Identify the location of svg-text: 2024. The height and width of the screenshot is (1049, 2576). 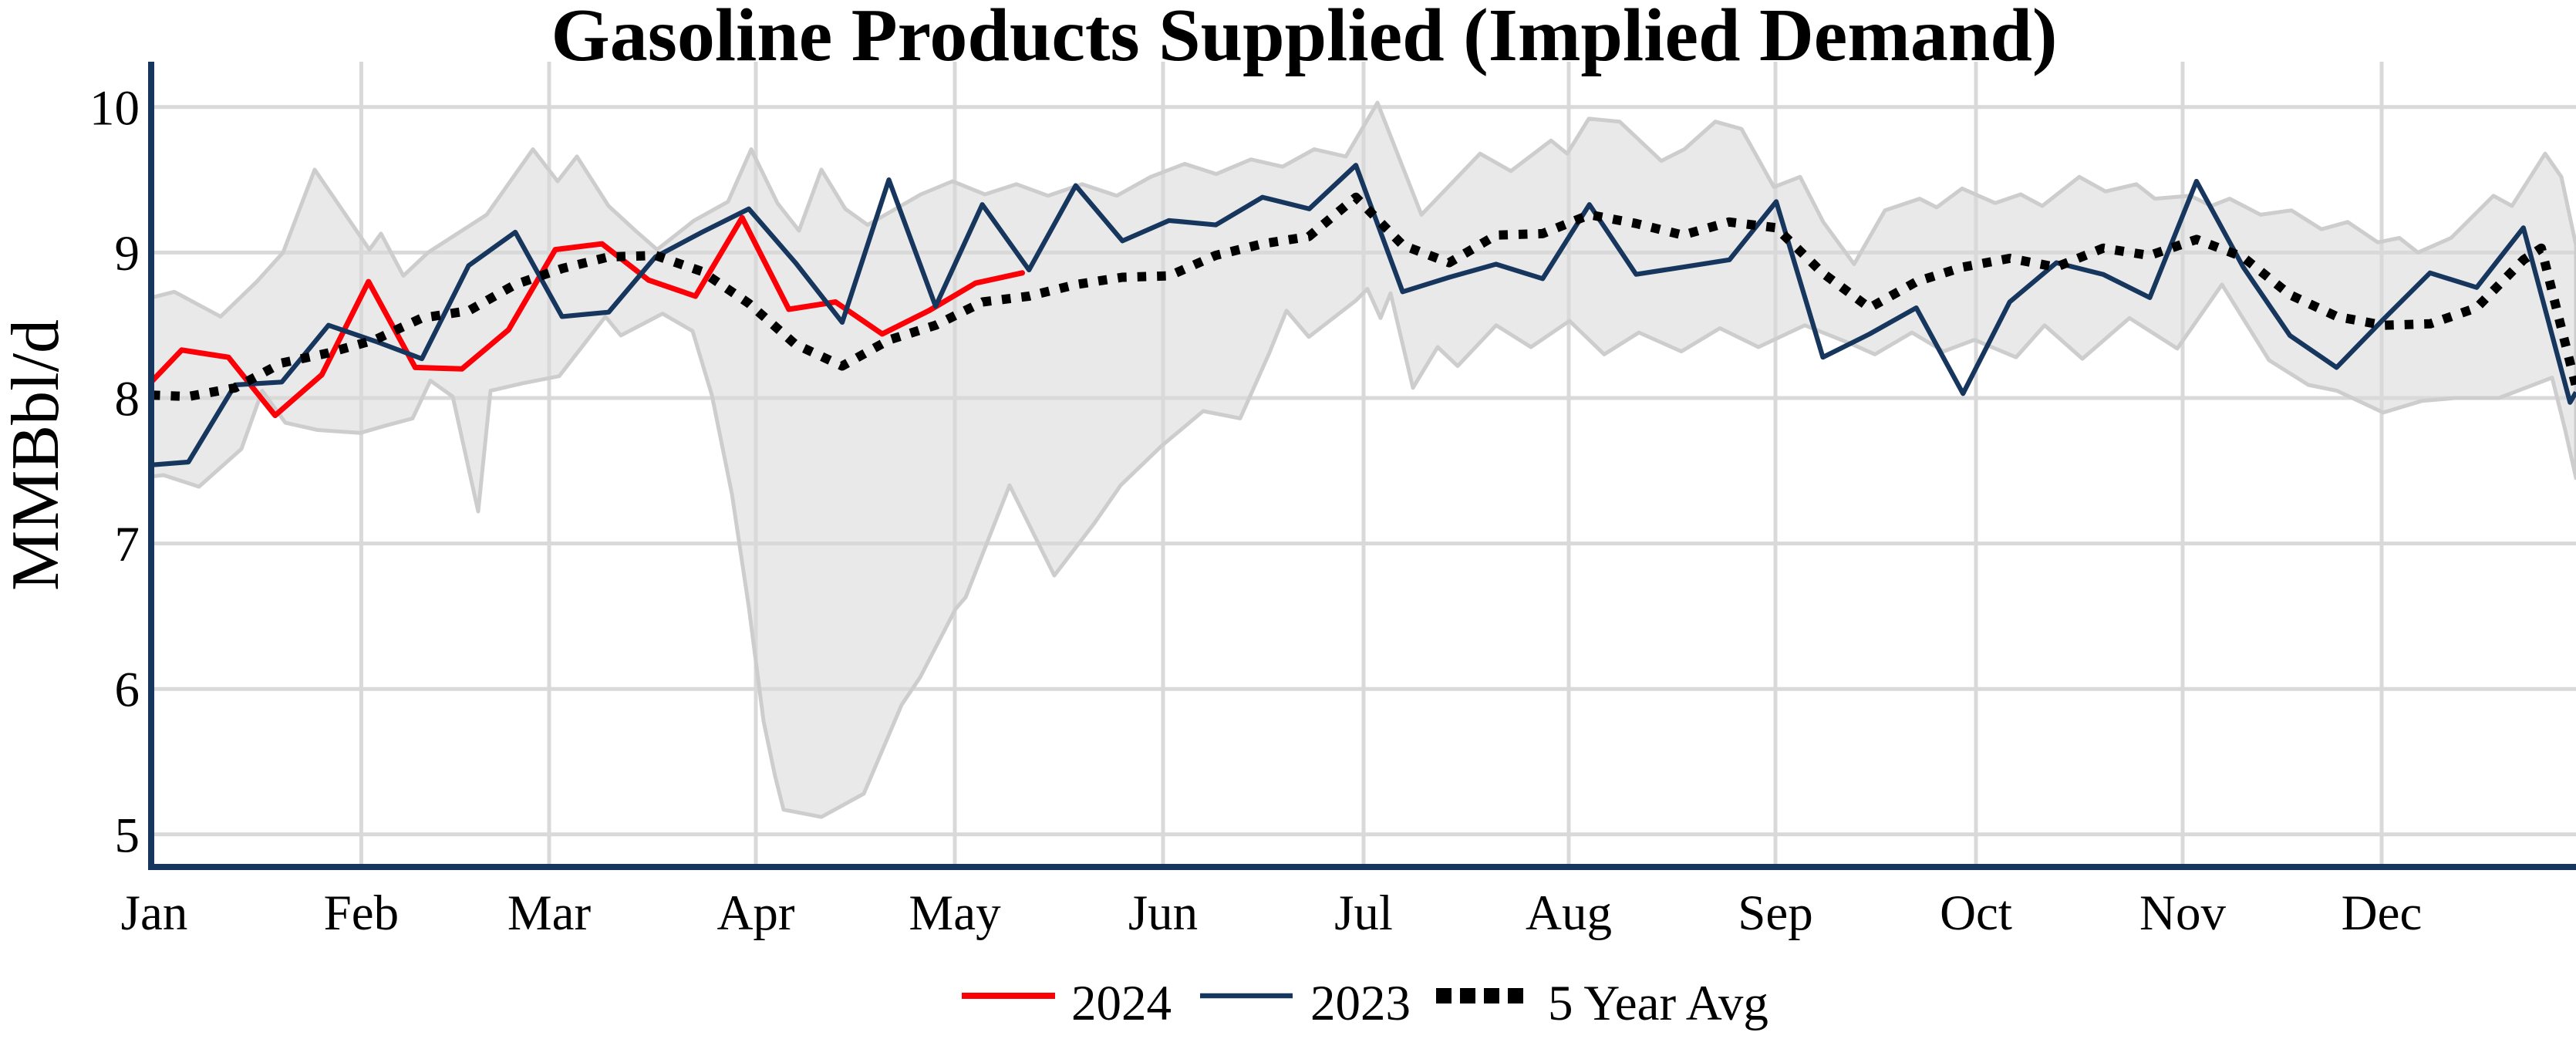
(1121, 1004).